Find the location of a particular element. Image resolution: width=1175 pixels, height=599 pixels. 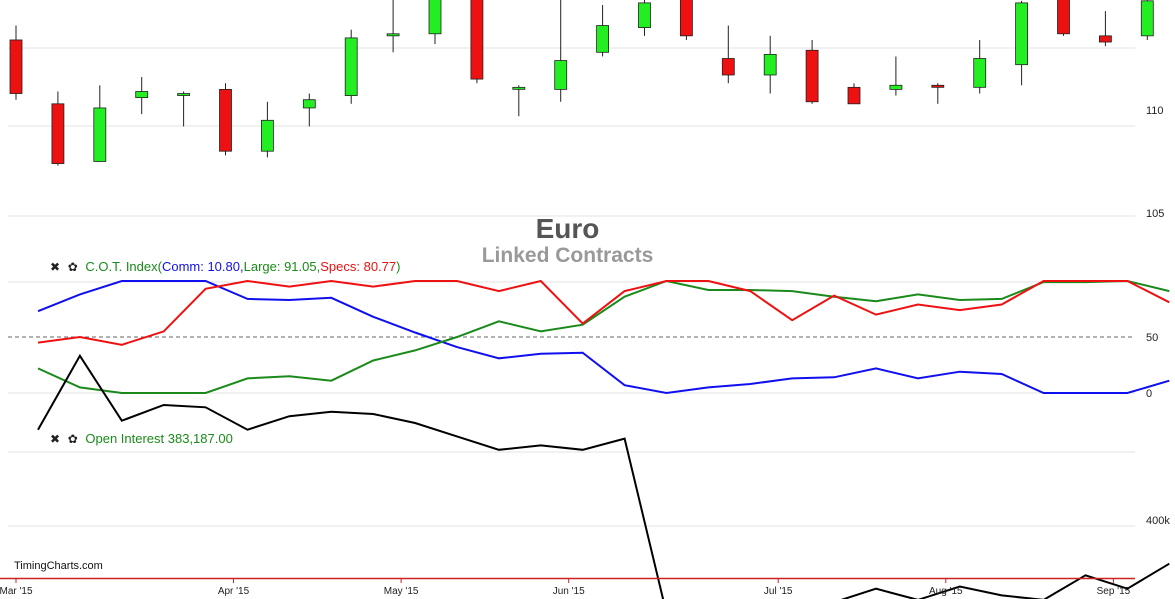

x-tick-label: Mar '15 is located at coordinates (16, 591).